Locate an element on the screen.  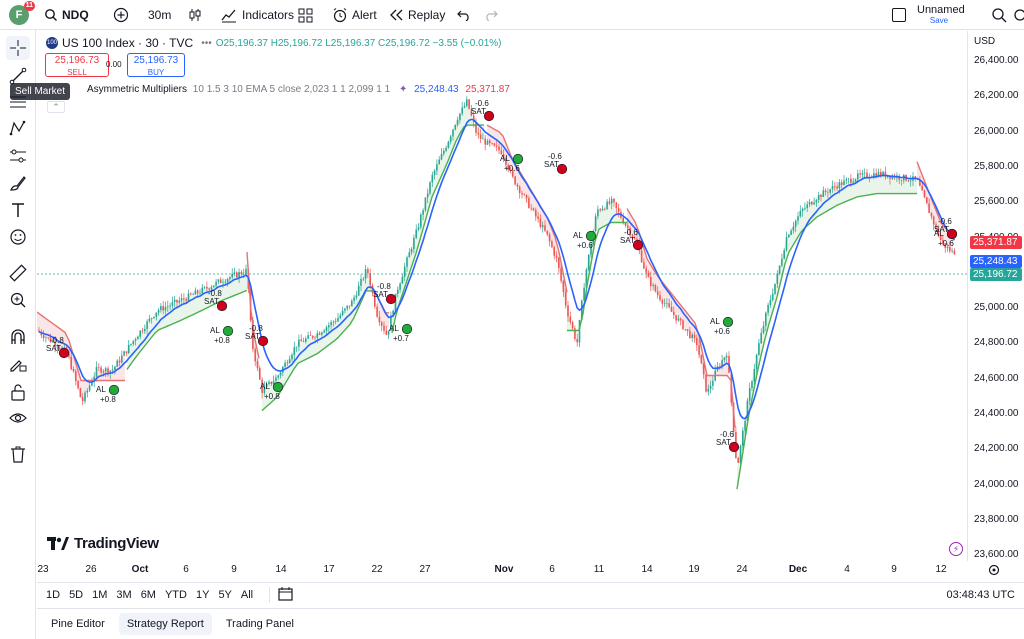
tradingview-watermark: TradingView is located at coordinates (103, 543).